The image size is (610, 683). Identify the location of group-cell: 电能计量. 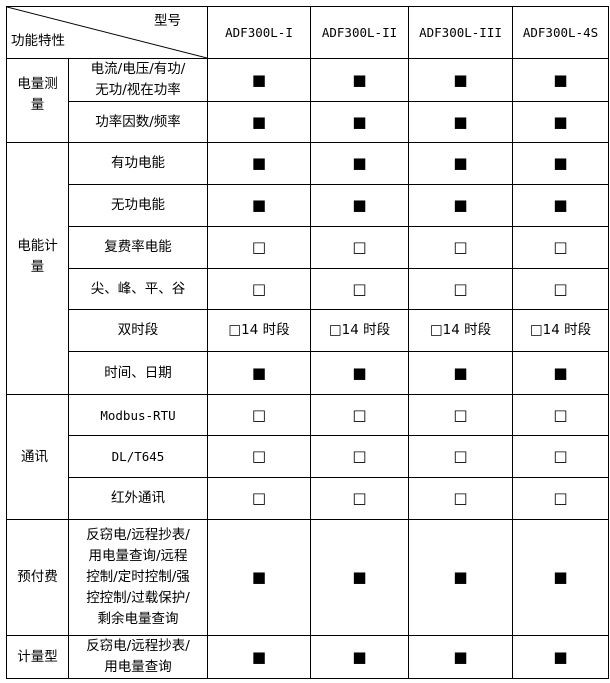
(37, 268).